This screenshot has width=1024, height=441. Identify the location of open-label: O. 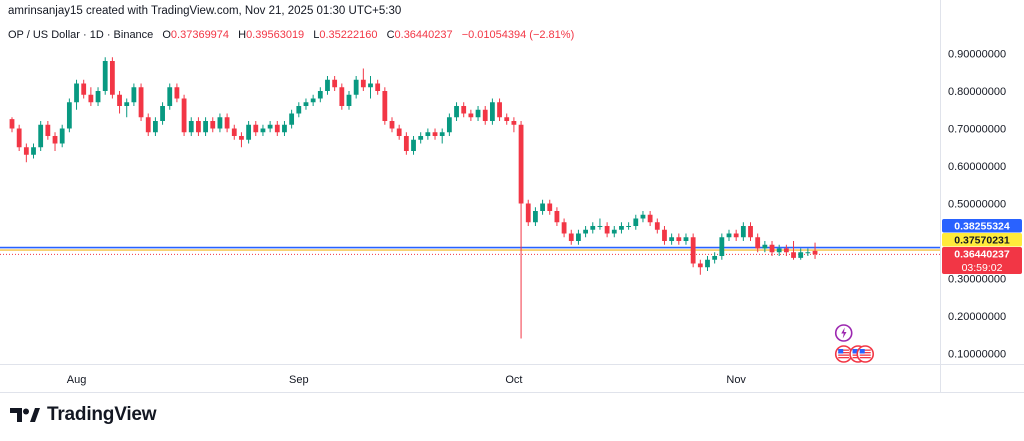
(166, 35).